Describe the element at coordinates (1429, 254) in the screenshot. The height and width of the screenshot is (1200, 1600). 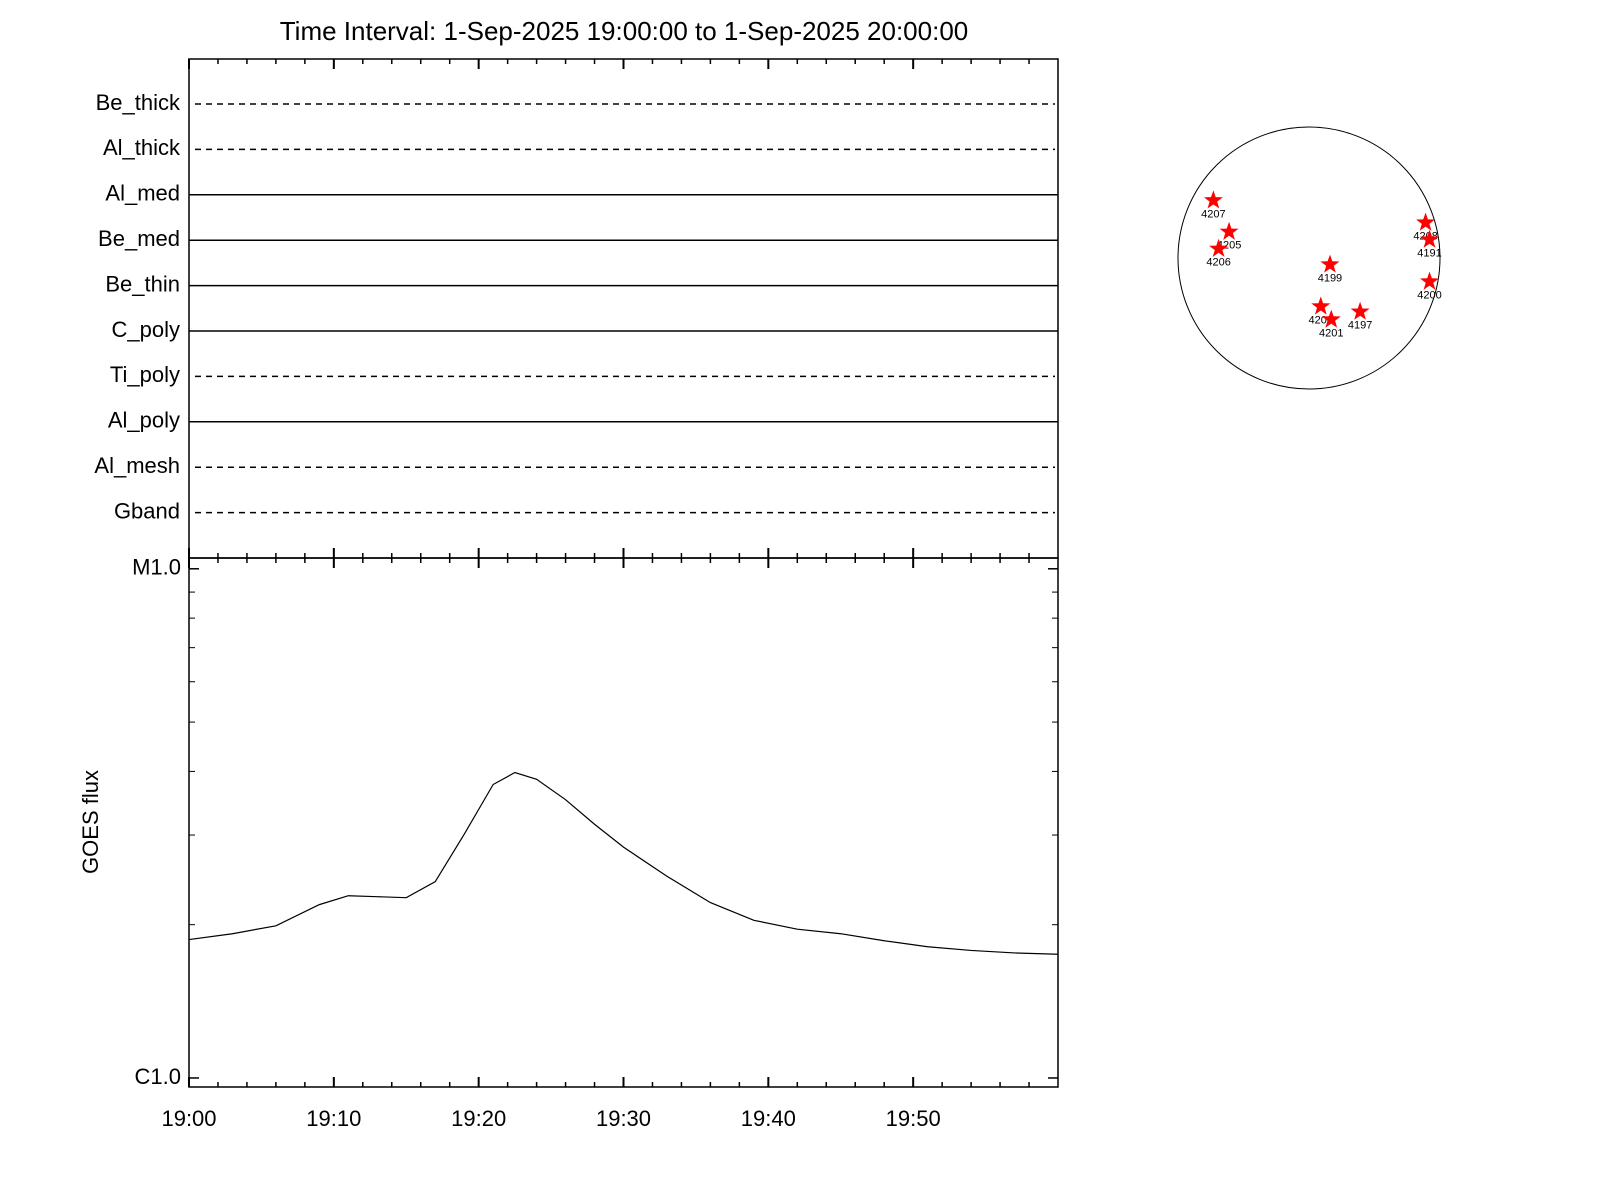
I see `active-region-label: 4191` at that location.